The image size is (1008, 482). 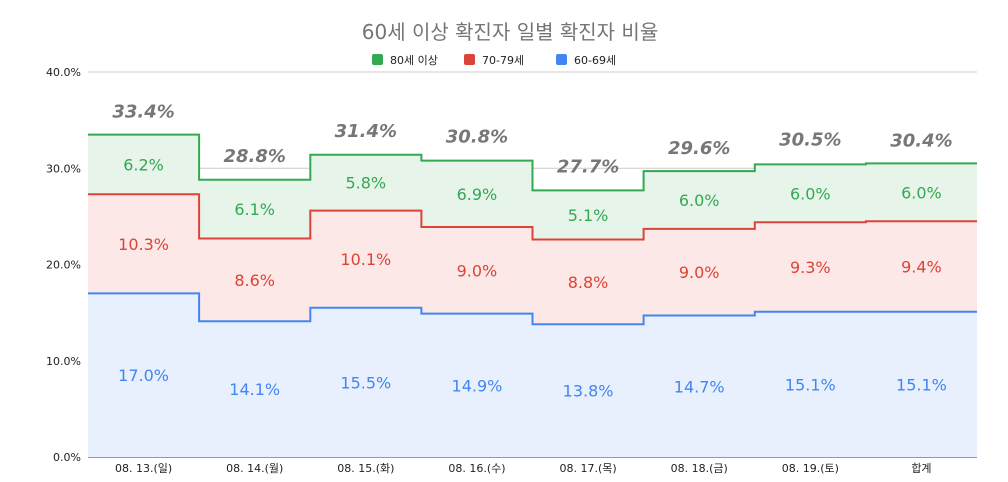 What do you see at coordinates (921, 140) in the screenshot?
I see `total-label: 30.4%` at bounding box center [921, 140].